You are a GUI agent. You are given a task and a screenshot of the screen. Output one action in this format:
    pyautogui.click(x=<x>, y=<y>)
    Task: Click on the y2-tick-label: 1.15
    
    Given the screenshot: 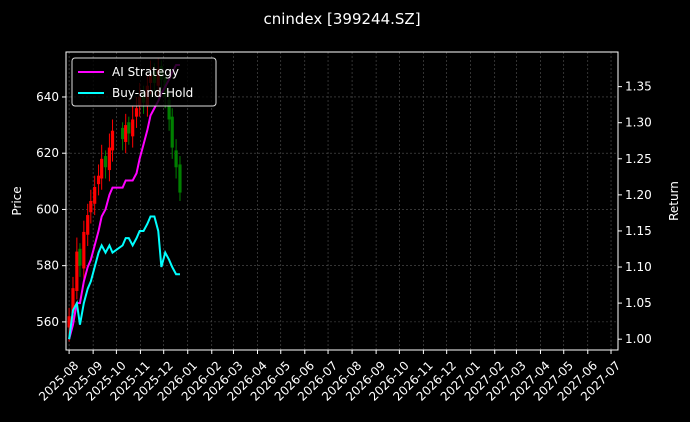 What is the action you would take?
    pyautogui.click(x=638, y=231)
    